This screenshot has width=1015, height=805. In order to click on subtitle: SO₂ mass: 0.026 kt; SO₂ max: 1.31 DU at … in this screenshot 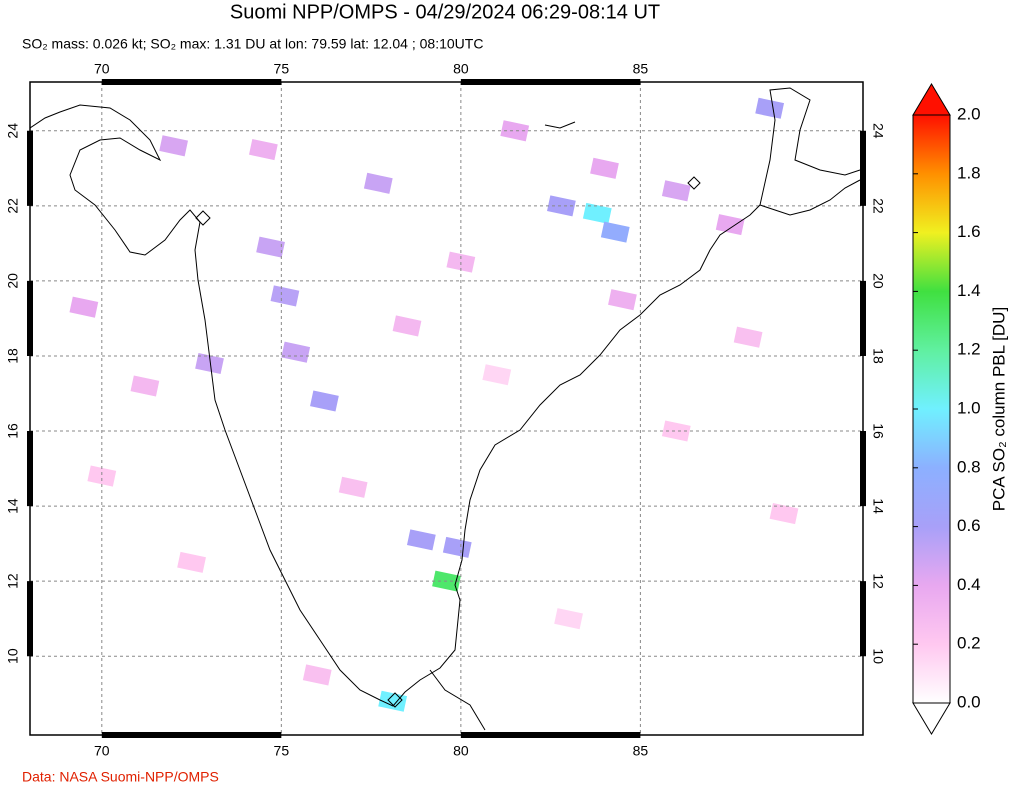, I will do `click(252, 44)`.